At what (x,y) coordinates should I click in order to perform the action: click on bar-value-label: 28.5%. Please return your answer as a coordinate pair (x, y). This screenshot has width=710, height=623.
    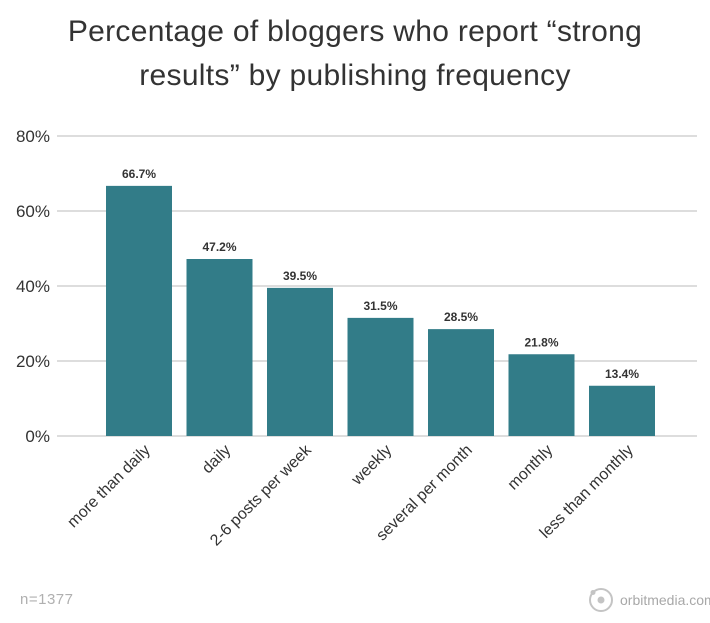
    Looking at the image, I should click on (461, 317).